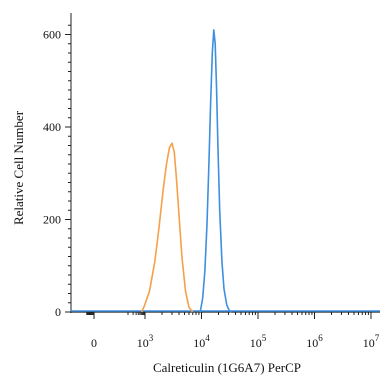  I want to click on y-tick-label: 0, so click(58, 312).